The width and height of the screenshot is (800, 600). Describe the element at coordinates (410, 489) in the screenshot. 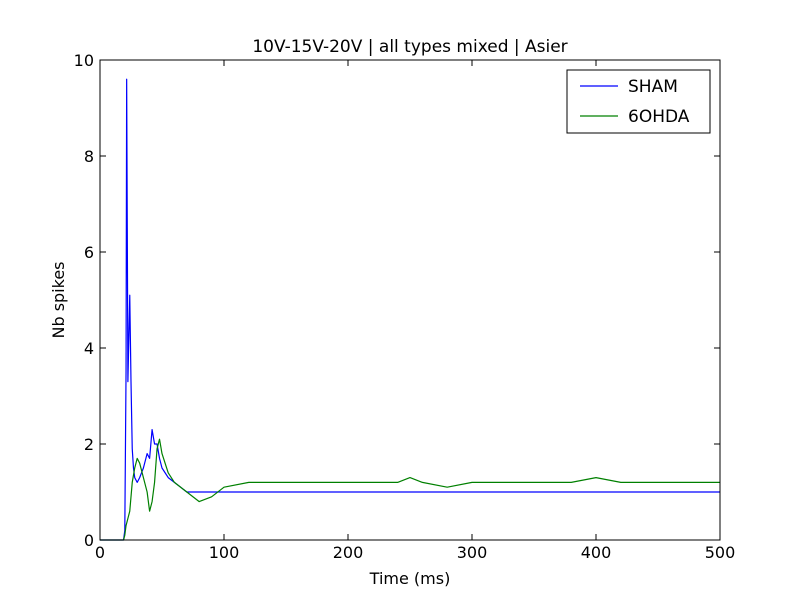

I see `series-line-6ohda` at that location.